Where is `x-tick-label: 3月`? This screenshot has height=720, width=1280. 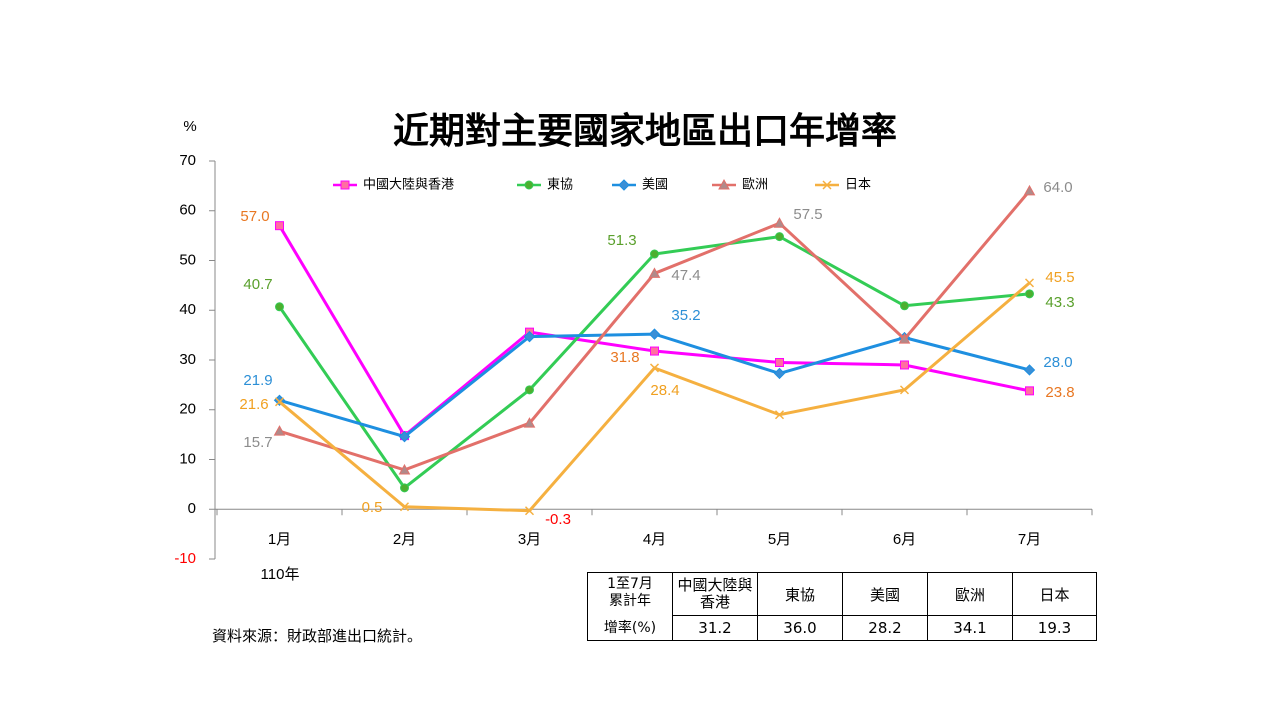
x-tick-label: 3月 is located at coordinates (529, 539).